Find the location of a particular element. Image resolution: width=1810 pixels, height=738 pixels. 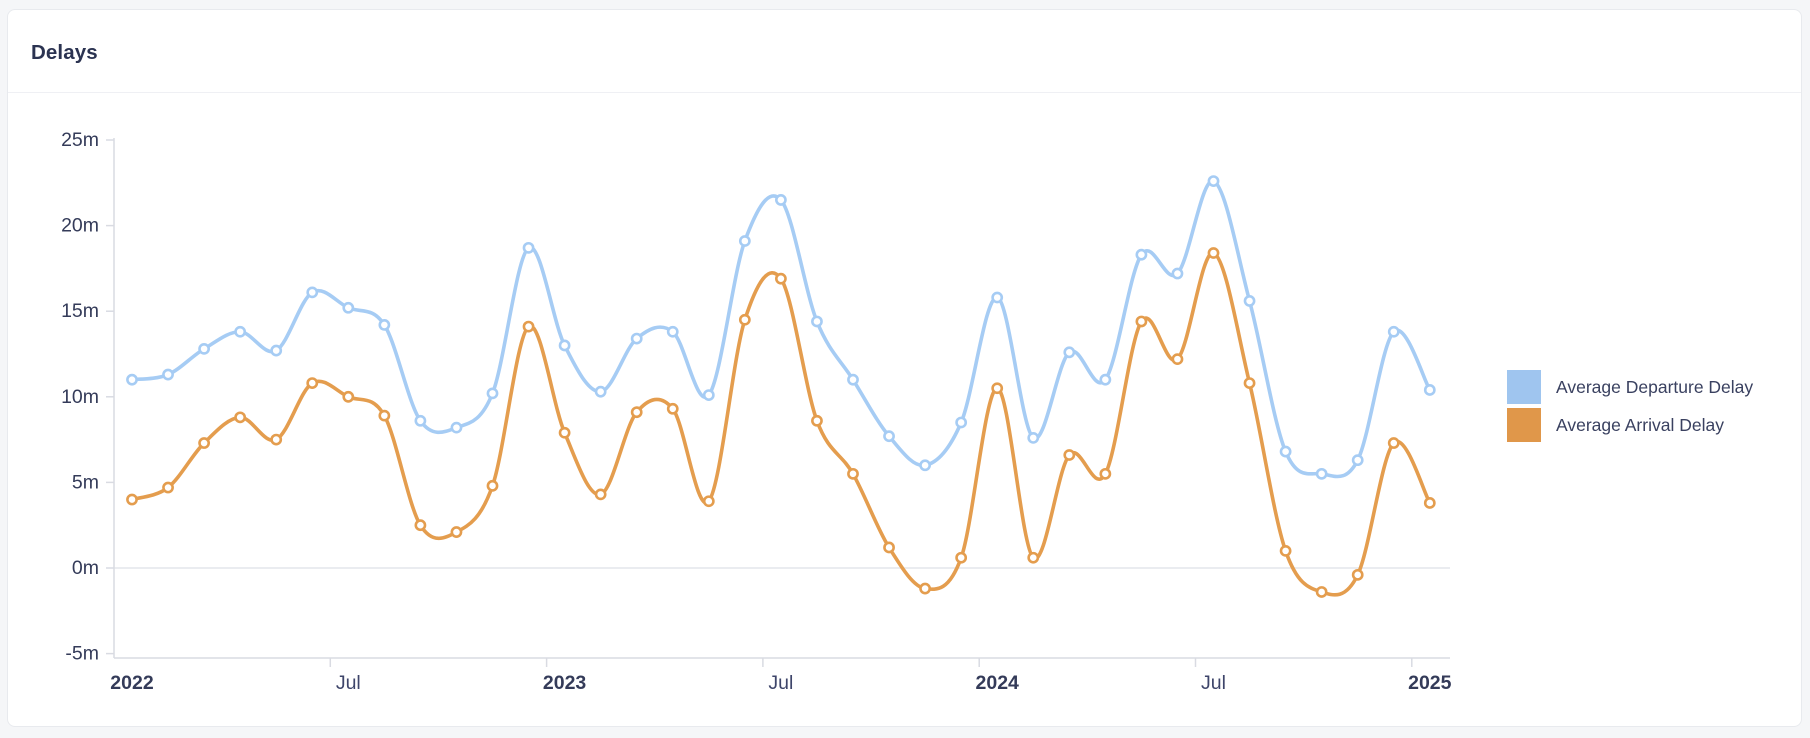

y-axis: 25m 20m 15m 10m 5m 0m -5m is located at coordinates (88, 397).